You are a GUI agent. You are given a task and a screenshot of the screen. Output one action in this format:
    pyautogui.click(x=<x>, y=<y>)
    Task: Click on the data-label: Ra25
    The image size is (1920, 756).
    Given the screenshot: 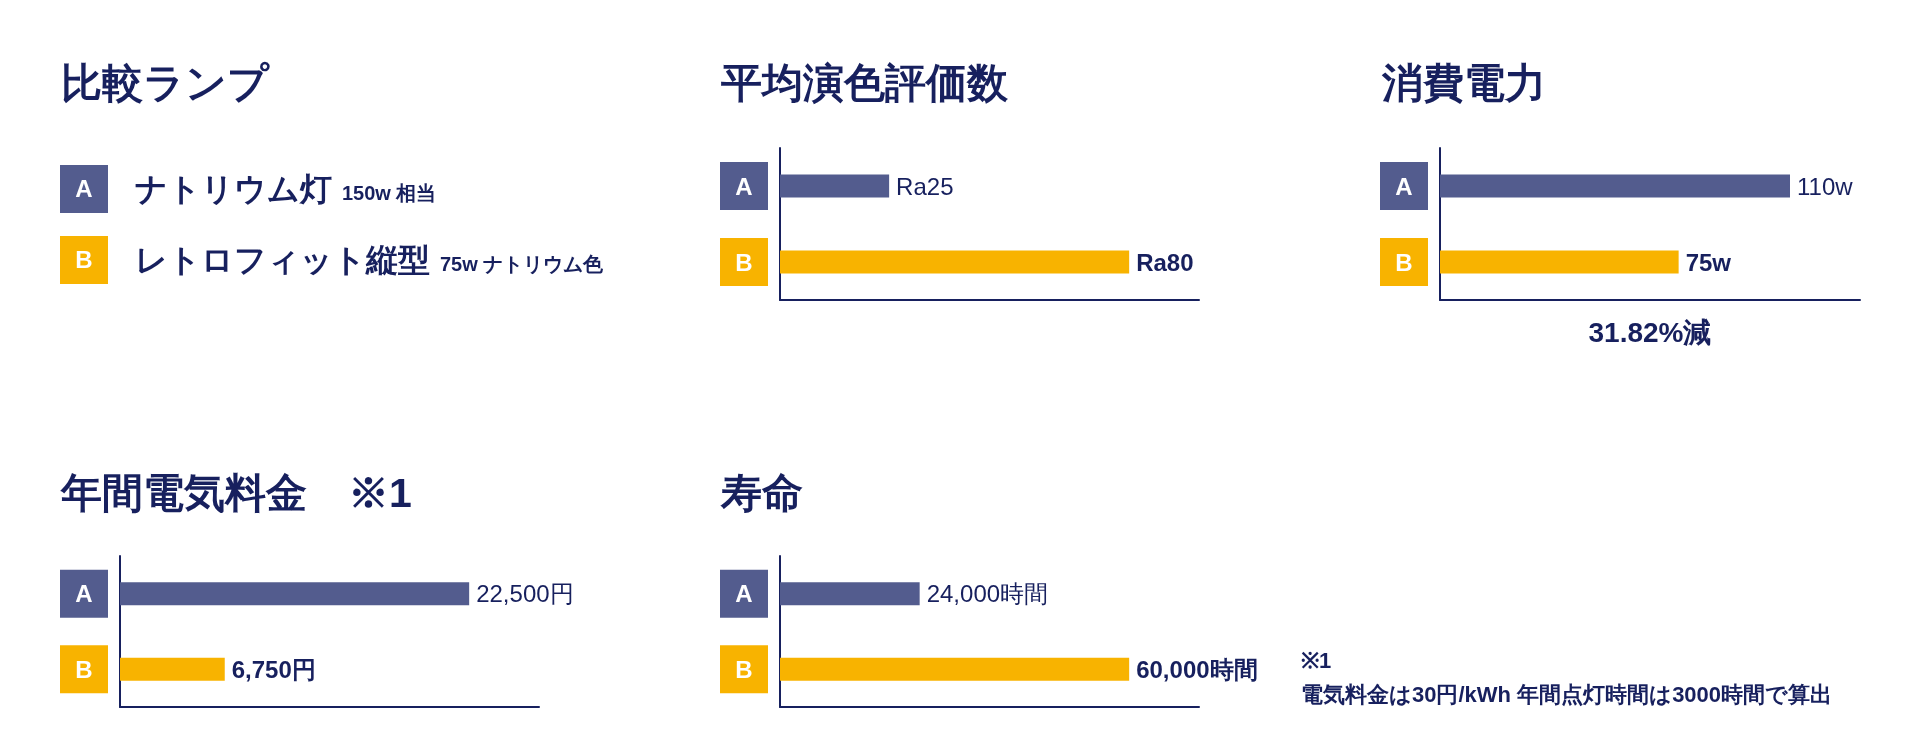 What is the action you would take?
    pyautogui.click(x=925, y=186)
    